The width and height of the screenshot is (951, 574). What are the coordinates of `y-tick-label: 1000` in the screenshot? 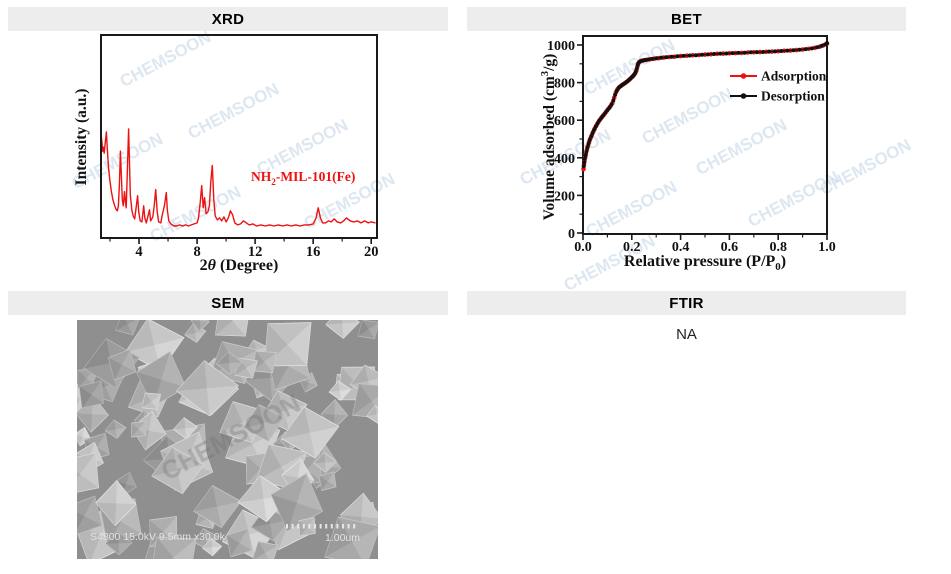 It's located at (561, 46).